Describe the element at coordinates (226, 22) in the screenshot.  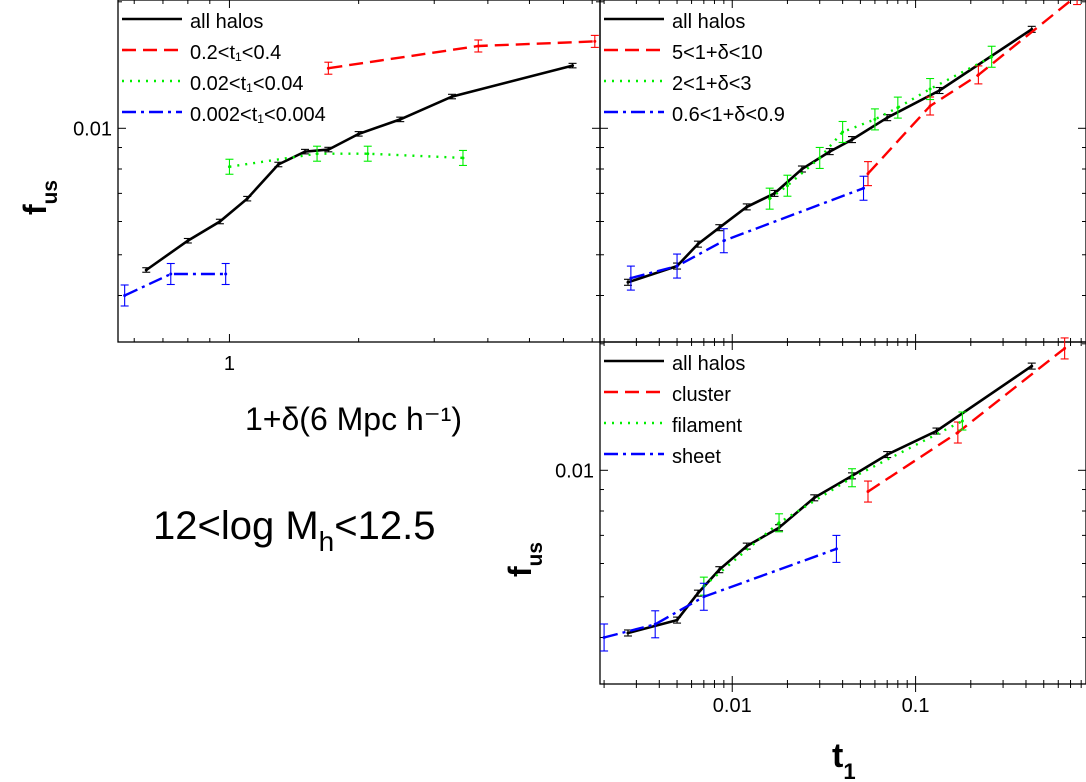
I see `legend-entry: all halos` at that location.